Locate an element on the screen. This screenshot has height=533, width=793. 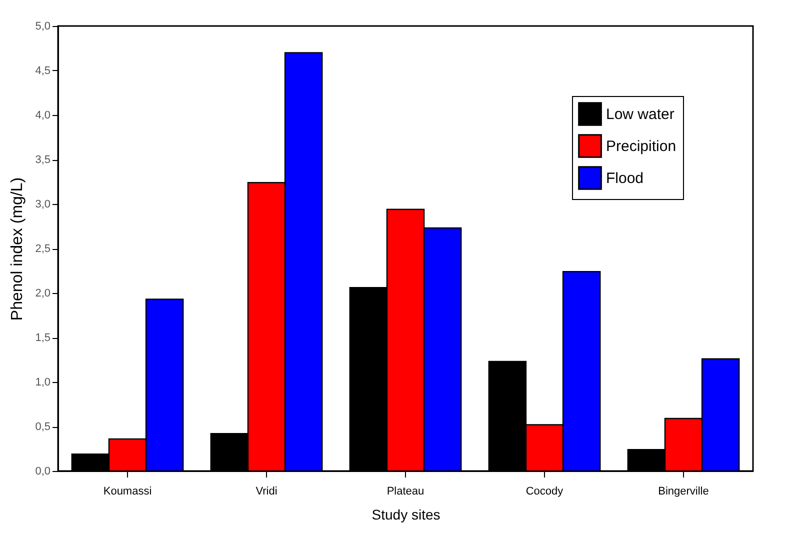
y-tick-label: 1,5 is located at coordinates (42, 338).